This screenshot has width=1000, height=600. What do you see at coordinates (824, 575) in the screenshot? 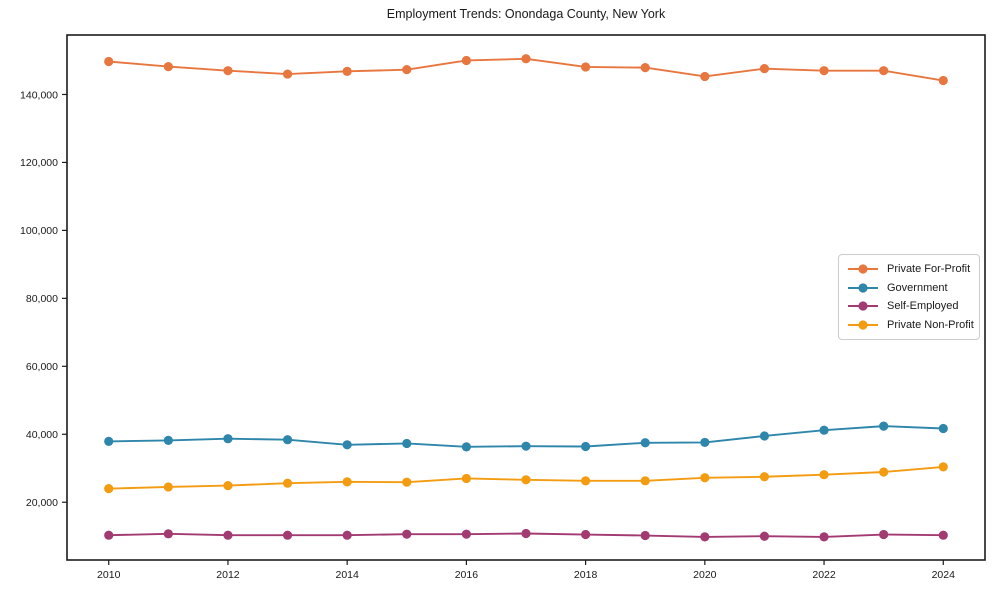
I see `x-tick-label: 2022` at bounding box center [824, 575].